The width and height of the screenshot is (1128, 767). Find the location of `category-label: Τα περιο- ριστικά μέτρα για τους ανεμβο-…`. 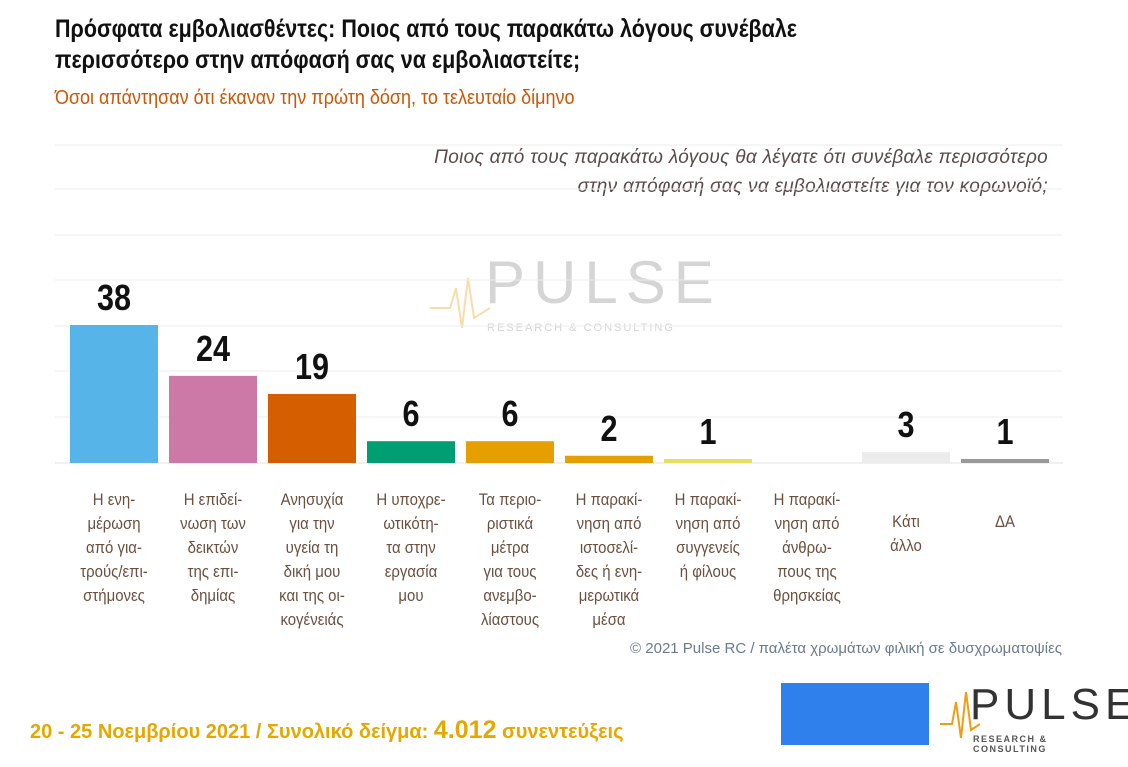

category-label: Τα περιο- ριστικά μέτρα για τους ανεμβο-… is located at coordinates (510, 559).